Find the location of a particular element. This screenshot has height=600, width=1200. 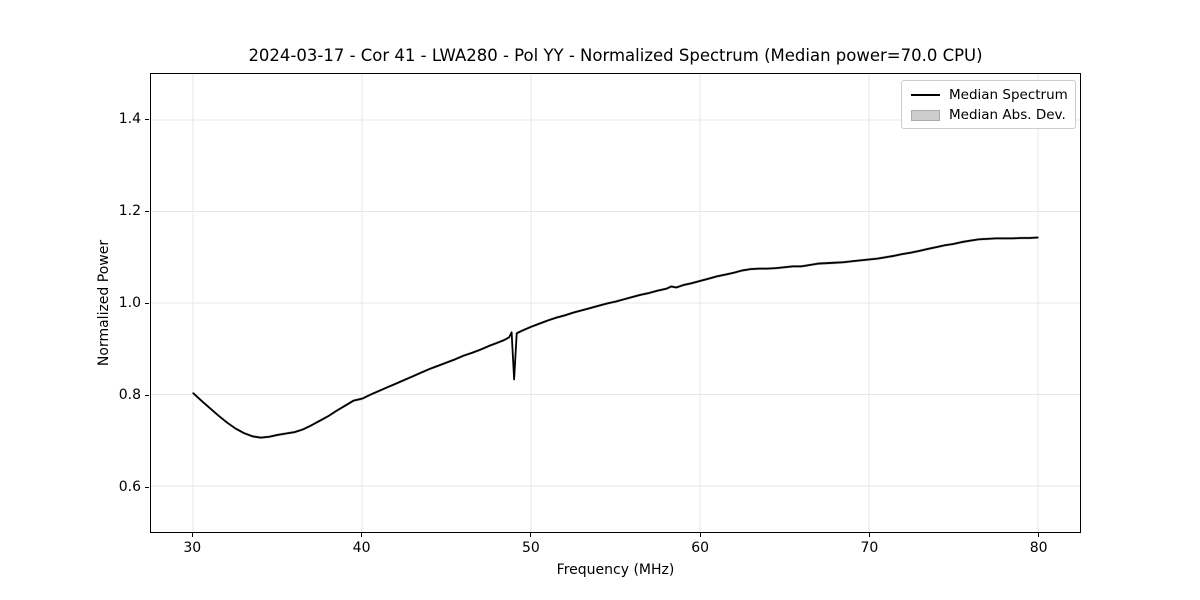

y-tick-label: 0.6 is located at coordinates (129, 487).